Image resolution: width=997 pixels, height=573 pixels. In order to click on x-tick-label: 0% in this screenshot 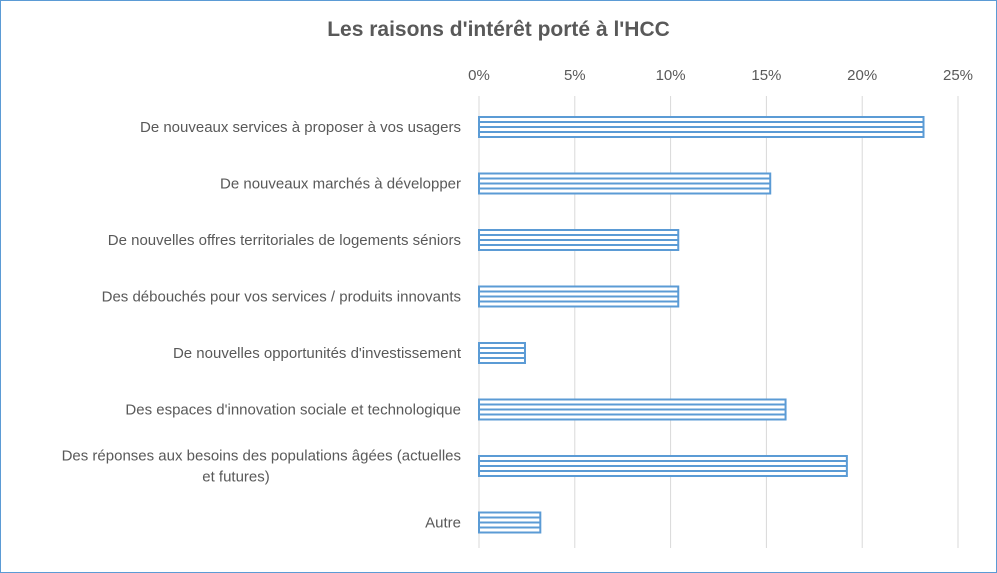, I will do `click(479, 75)`.